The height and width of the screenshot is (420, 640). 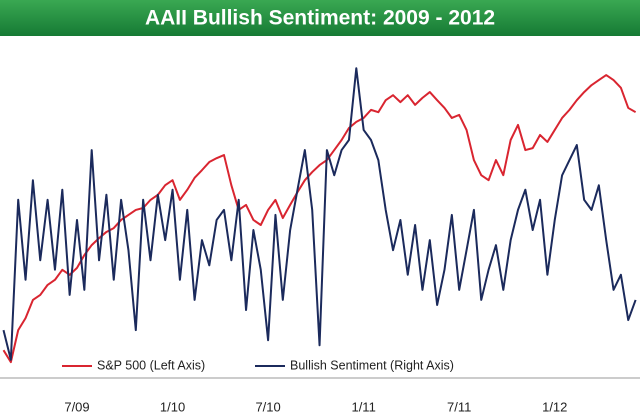 What do you see at coordinates (151, 365) in the screenshot?
I see `legend-label: S&P 500 (Left Axis)` at bounding box center [151, 365].